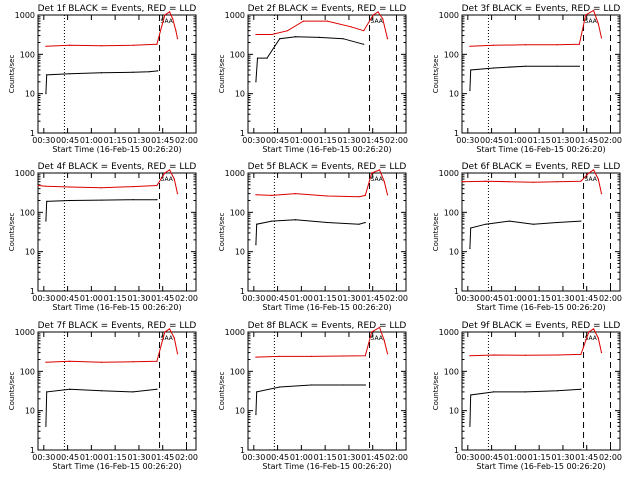 Image resolution: width=640 pixels, height=480 pixels. Describe the element at coordinates (117, 167) in the screenshot. I see `panel-title: Det 4f BLACK = Events, RED = LLD` at that location.